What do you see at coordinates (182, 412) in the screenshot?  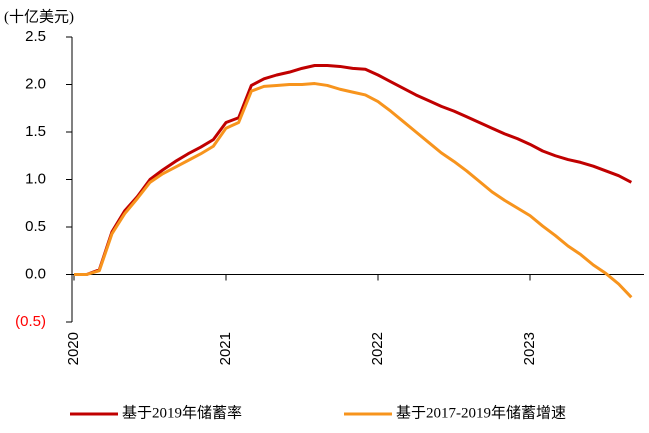 I see `legend-label: 基于2019年储蓄率` at bounding box center [182, 412].